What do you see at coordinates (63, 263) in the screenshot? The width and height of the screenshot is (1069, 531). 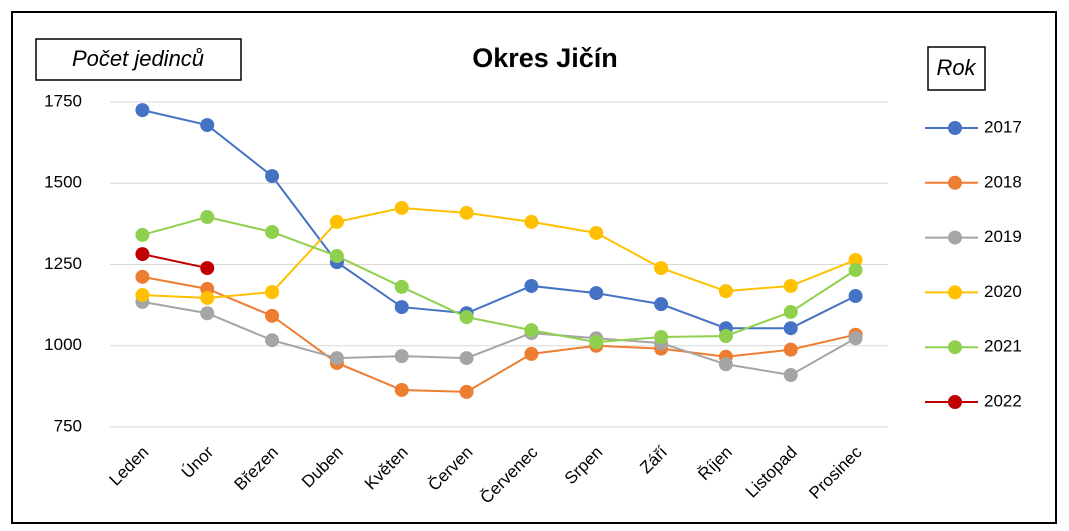 I see `y-tick-label: 1250` at bounding box center [63, 263].